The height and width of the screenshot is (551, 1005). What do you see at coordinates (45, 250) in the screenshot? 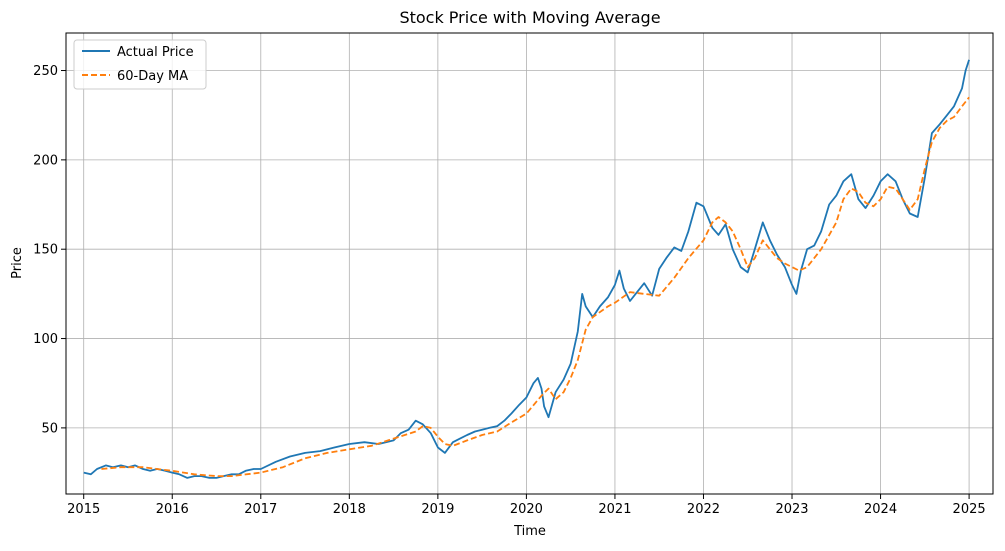
I see `y-tick-label-2: 150` at bounding box center [45, 250].